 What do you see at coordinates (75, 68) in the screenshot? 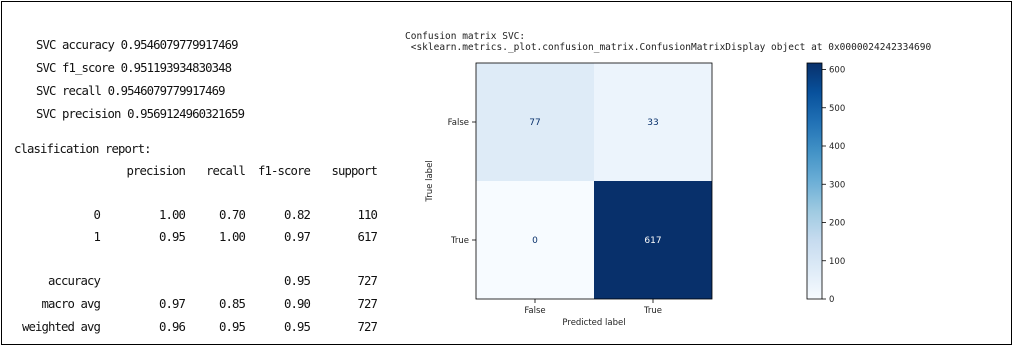
I see `metric-label: SVC f1_score` at bounding box center [75, 68].